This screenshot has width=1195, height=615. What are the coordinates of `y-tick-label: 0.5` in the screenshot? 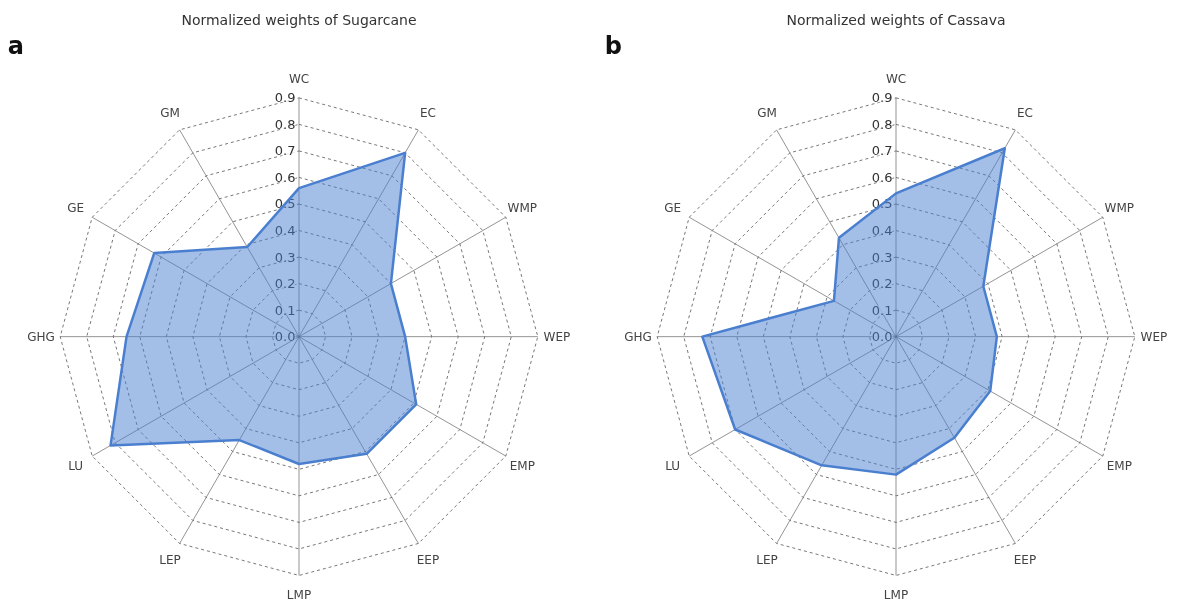 It's located at (285, 204).